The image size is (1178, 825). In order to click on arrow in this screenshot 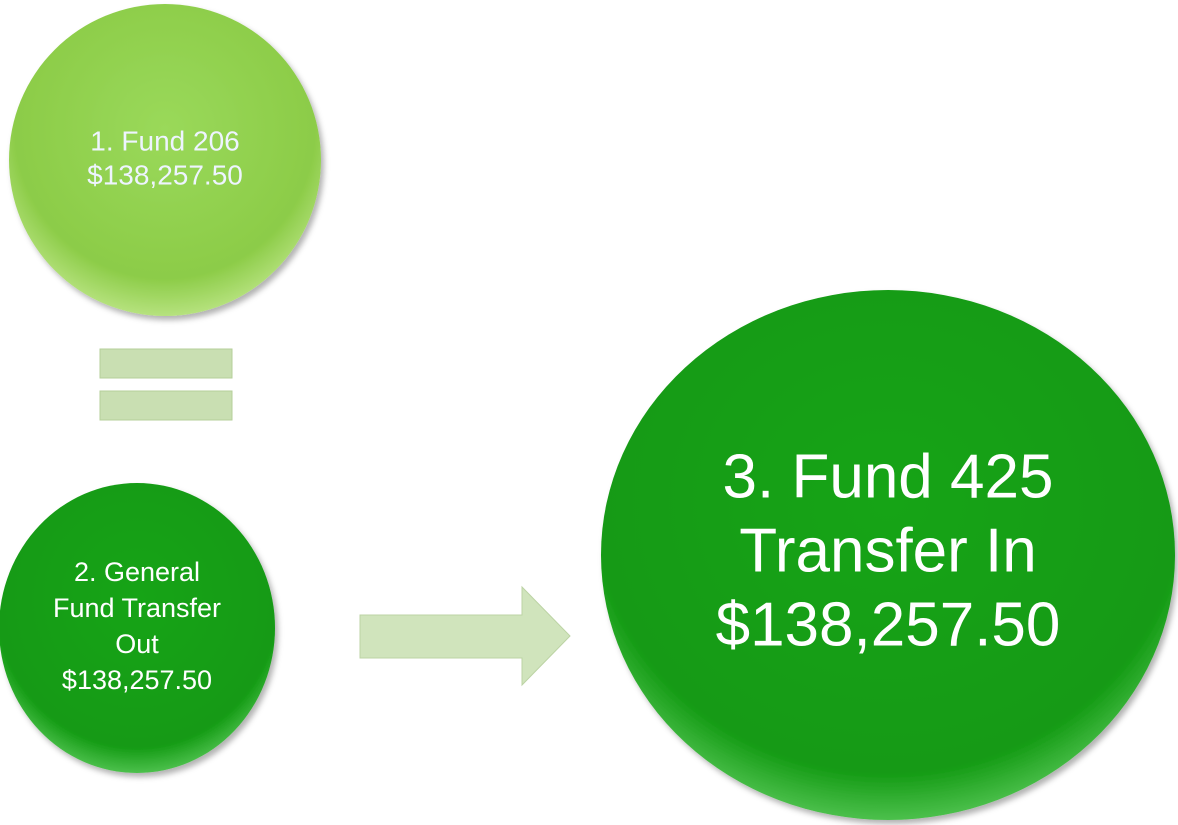, I will do `click(465, 636)`.